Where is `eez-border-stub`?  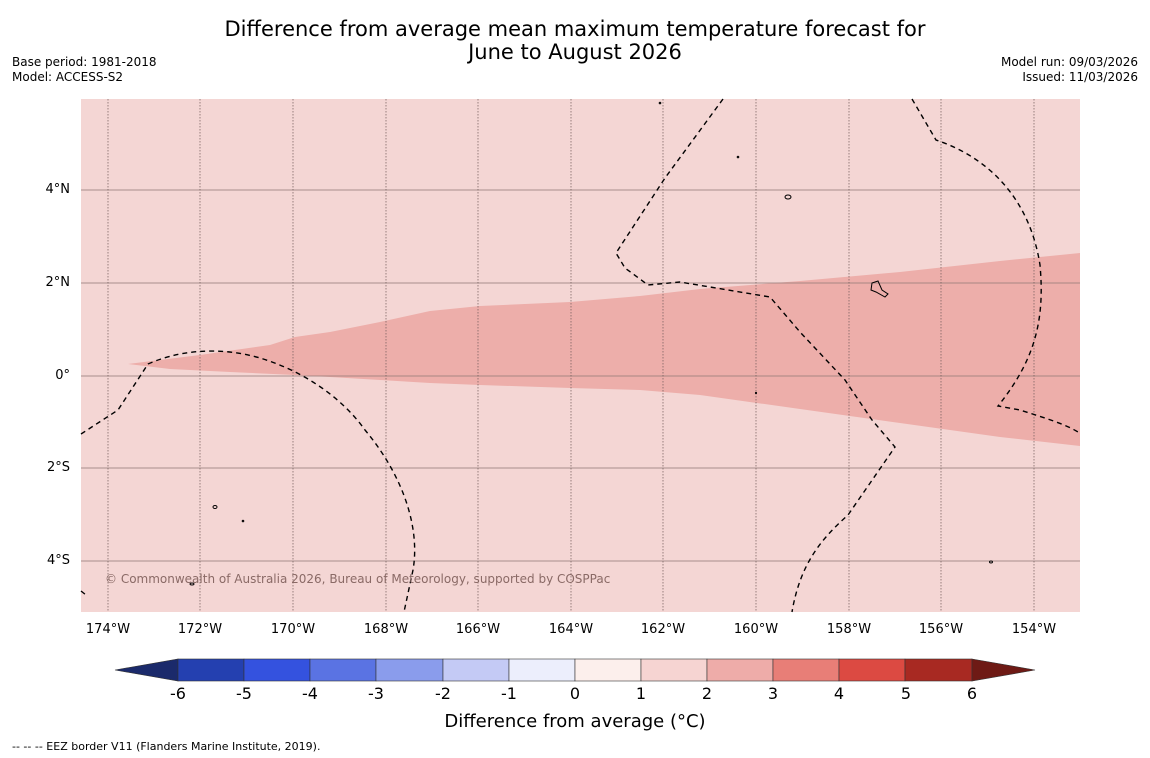
eez-border-stub is located at coordinates (83, 593).